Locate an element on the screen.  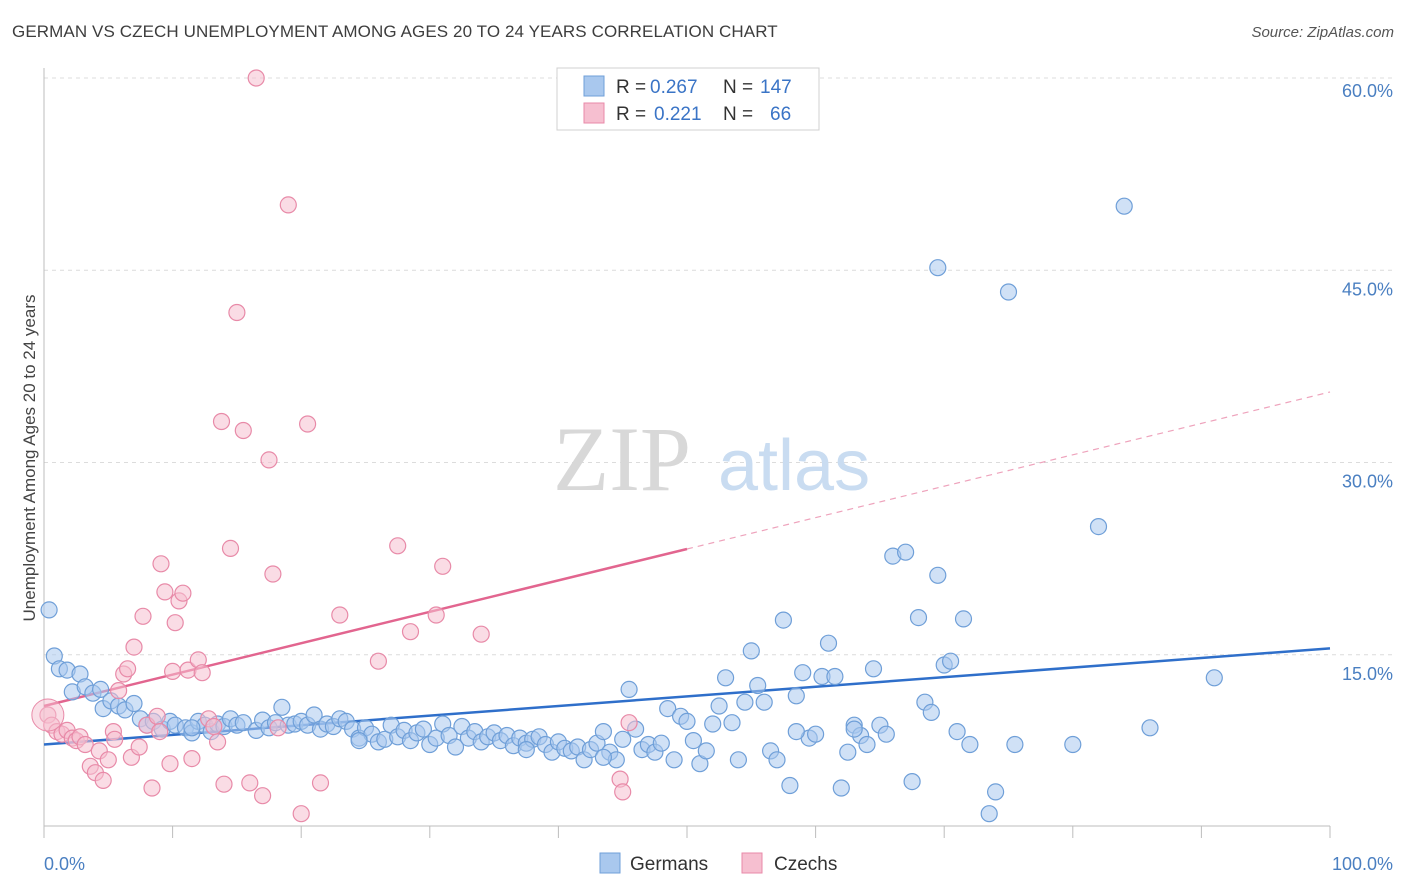
legend-germans-n-value: 147 is located at coordinates (776, 87).